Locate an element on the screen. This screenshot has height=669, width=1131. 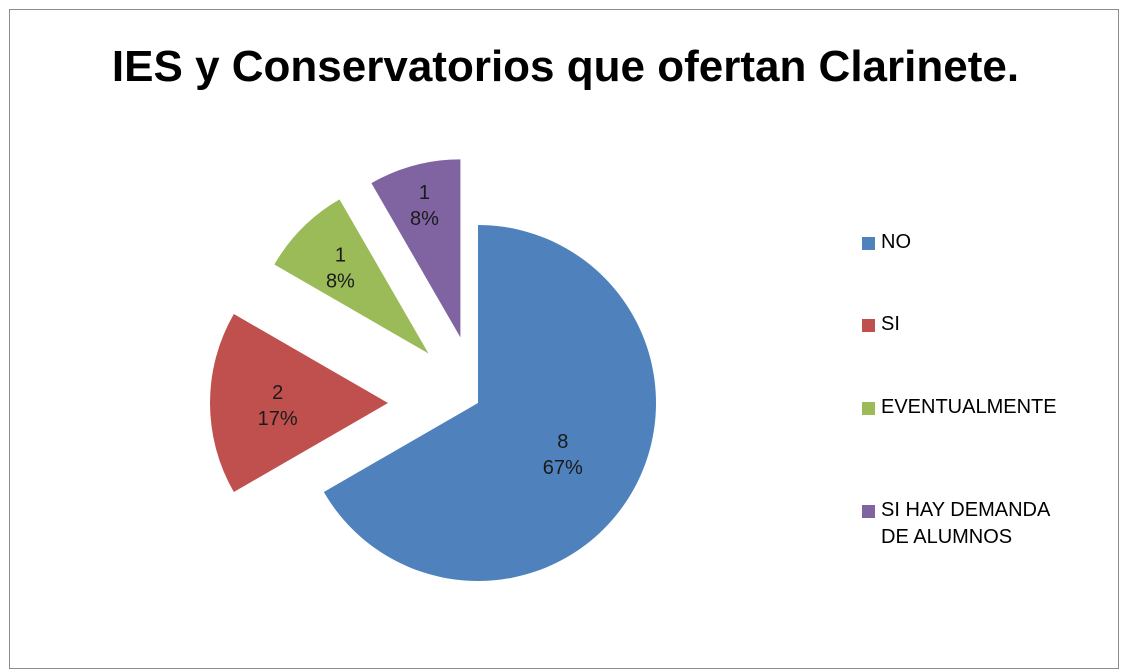
legend-item: NO is located at coordinates (971, 243).